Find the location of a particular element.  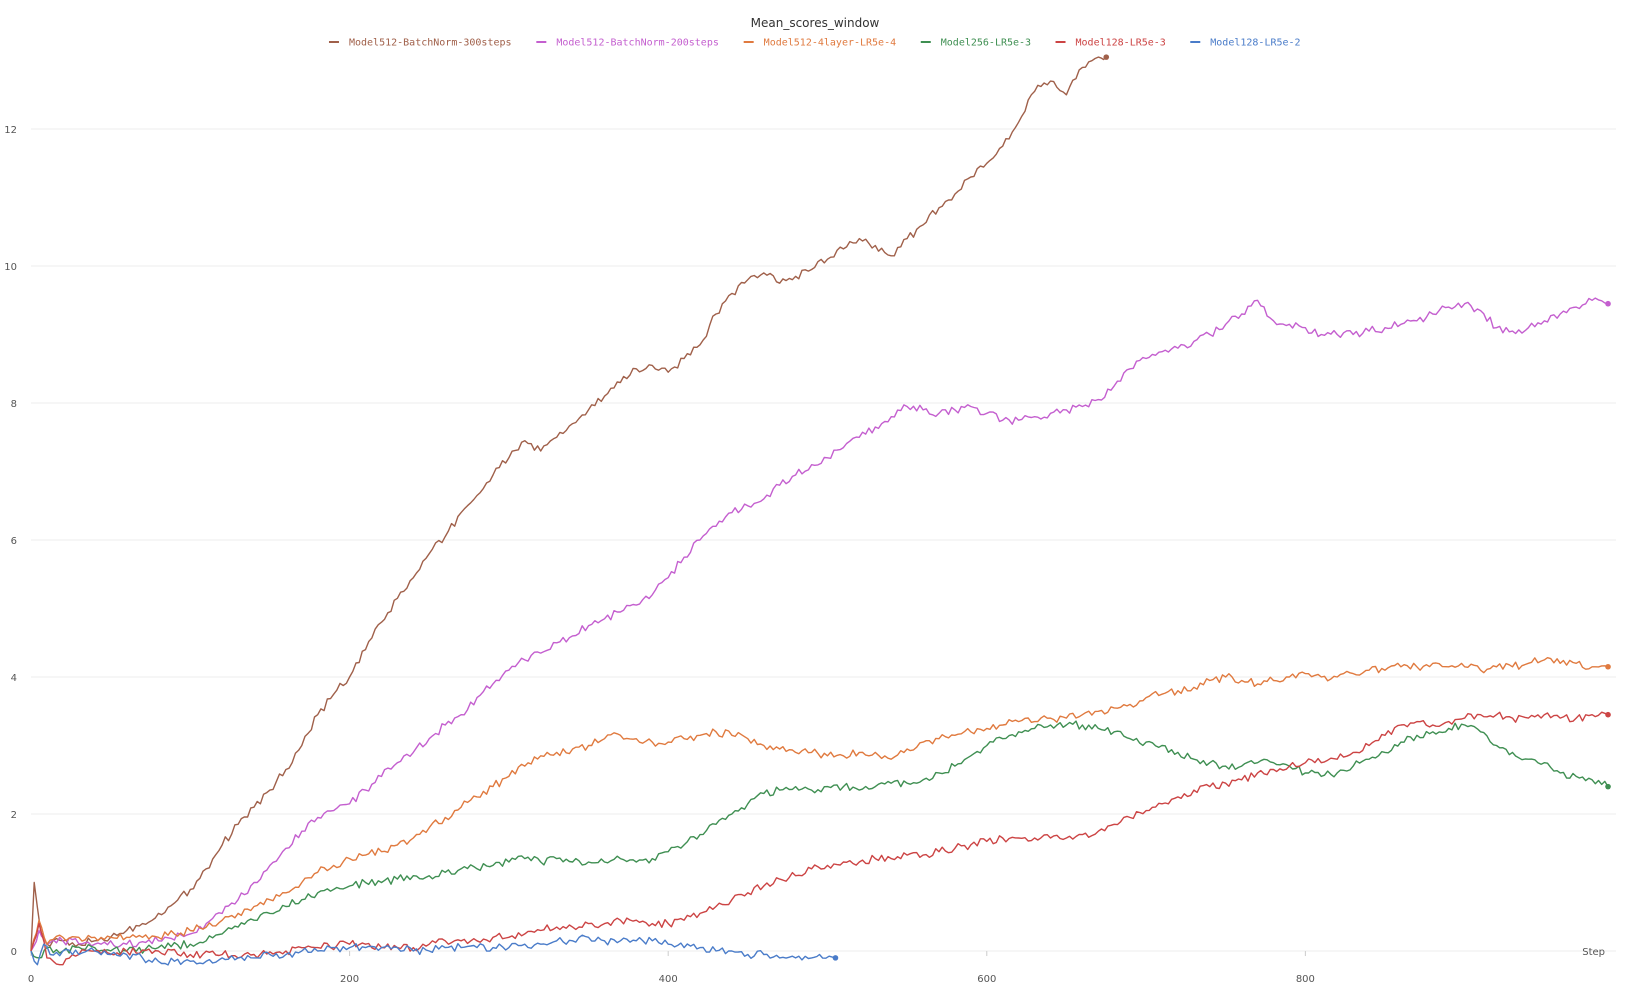

legend-item: Model128-LR5e-2 is located at coordinates (1245, 43).